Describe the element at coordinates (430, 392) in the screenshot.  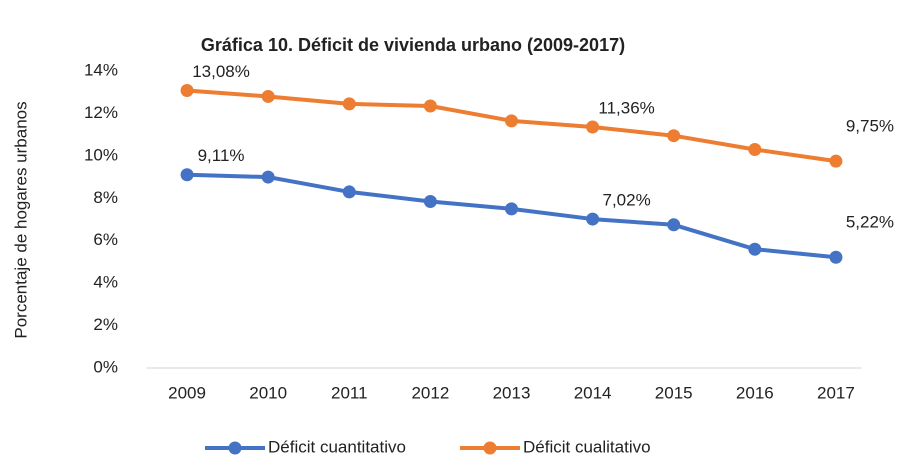
I see `x-tick-label: 2012` at that location.